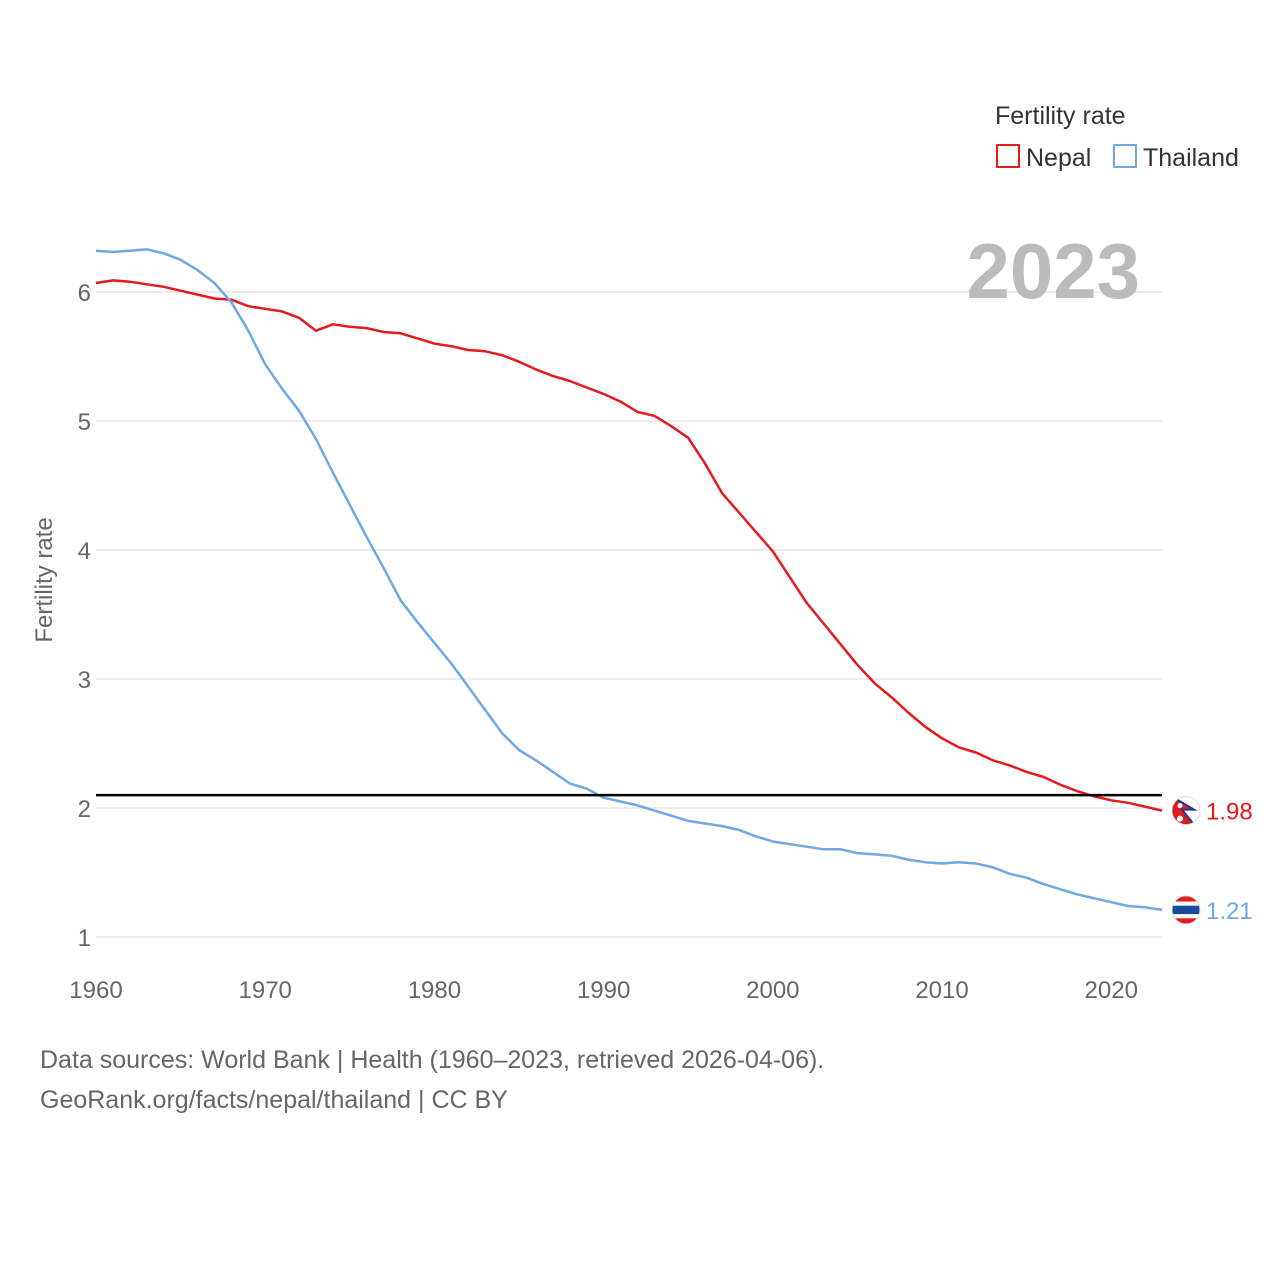 This screenshot has width=1280, height=1280. I want to click on x-tick-label: 1970, so click(265, 990).